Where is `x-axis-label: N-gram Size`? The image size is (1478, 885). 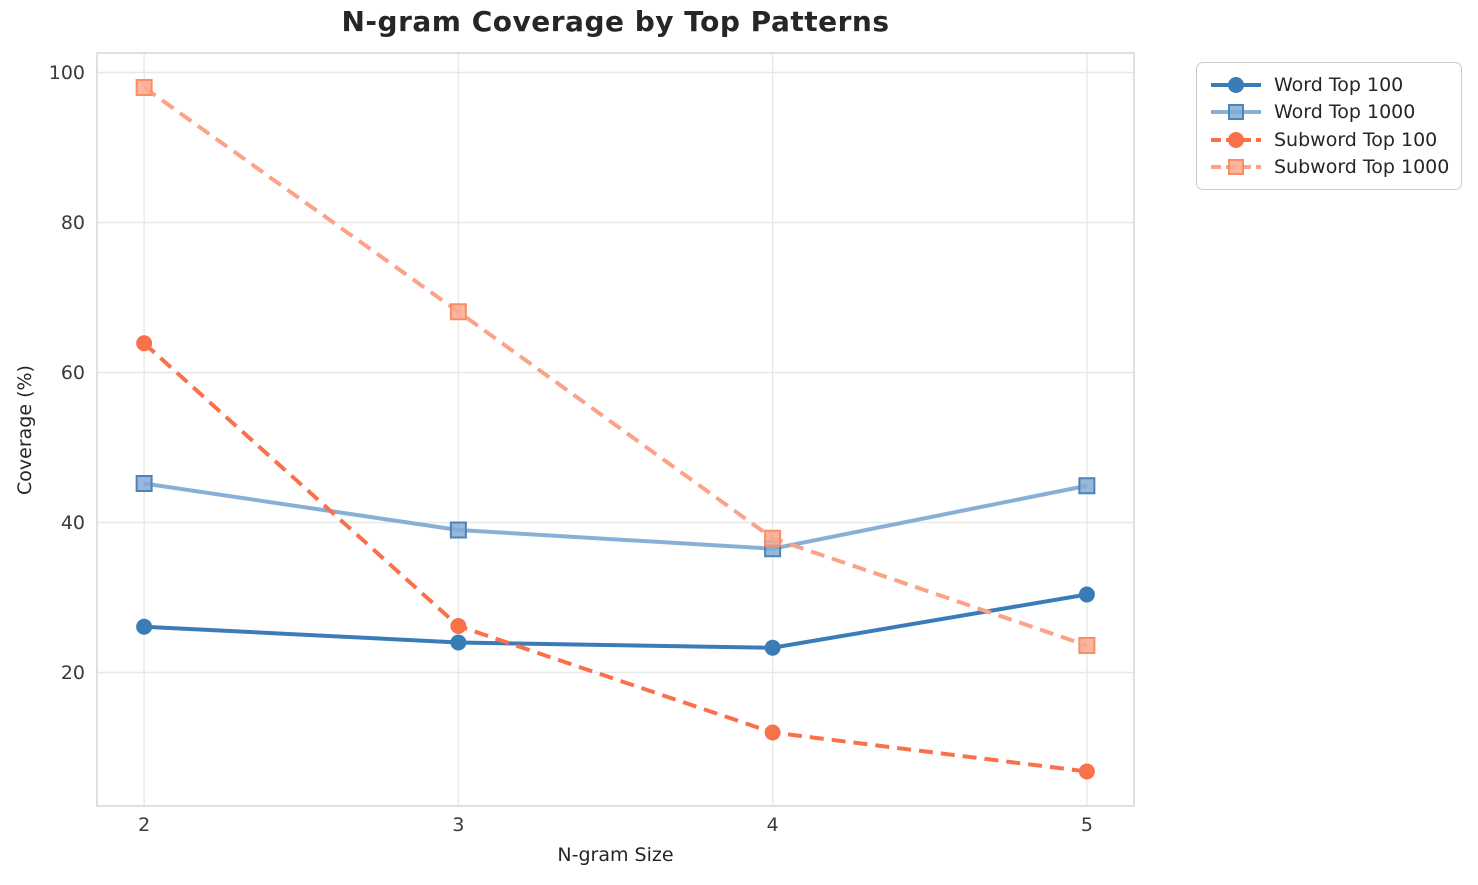 x-axis-label: N-gram Size is located at coordinates (615, 855).